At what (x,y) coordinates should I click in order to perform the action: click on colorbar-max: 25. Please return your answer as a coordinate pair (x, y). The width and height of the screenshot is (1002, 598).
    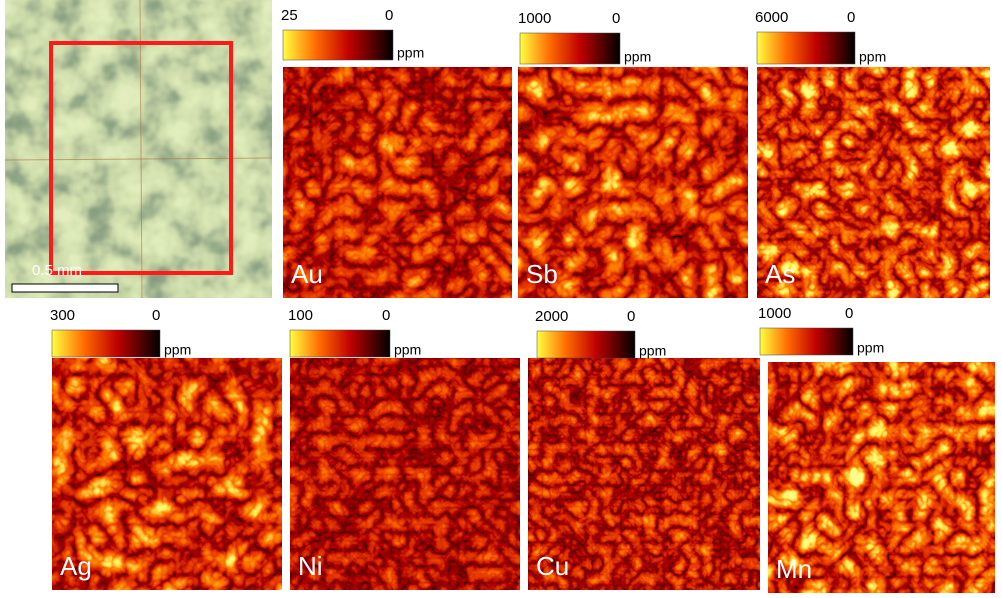
    Looking at the image, I should click on (289, 15).